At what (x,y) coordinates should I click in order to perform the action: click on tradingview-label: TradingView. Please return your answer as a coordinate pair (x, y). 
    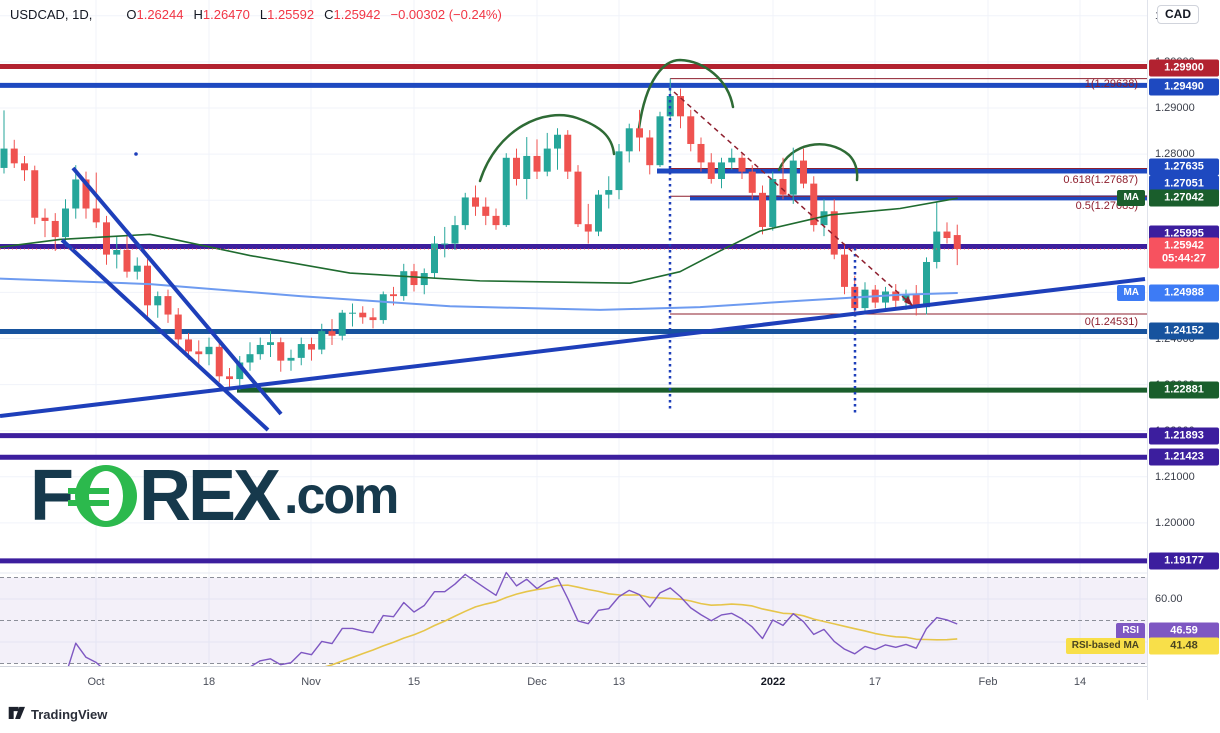
    Looking at the image, I should click on (69, 714).